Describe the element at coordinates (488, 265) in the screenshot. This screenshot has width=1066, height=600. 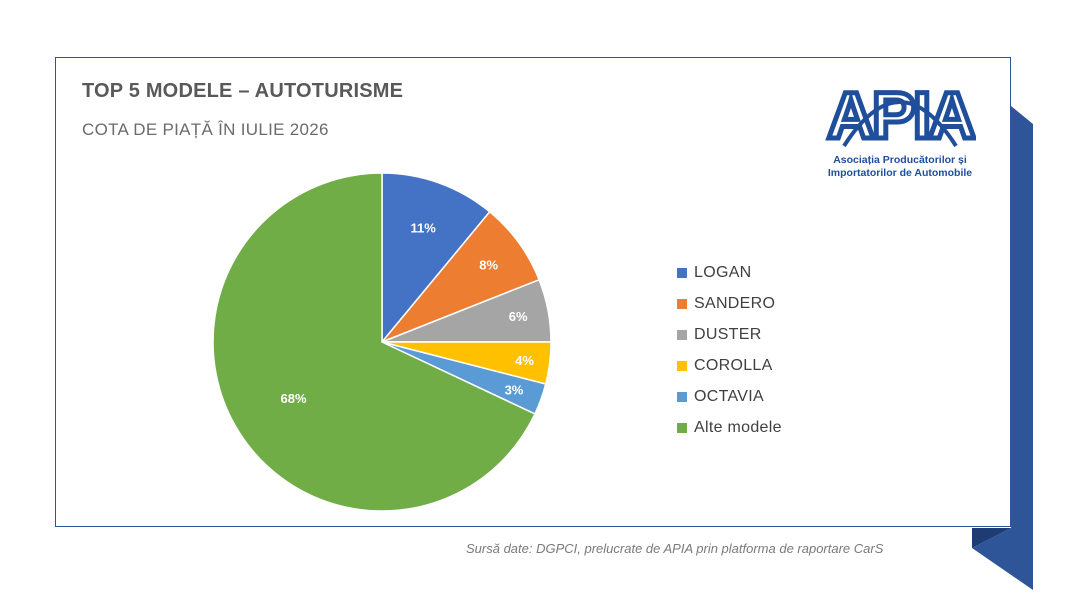
I see `pie-data-label-sandero: 8%` at that location.